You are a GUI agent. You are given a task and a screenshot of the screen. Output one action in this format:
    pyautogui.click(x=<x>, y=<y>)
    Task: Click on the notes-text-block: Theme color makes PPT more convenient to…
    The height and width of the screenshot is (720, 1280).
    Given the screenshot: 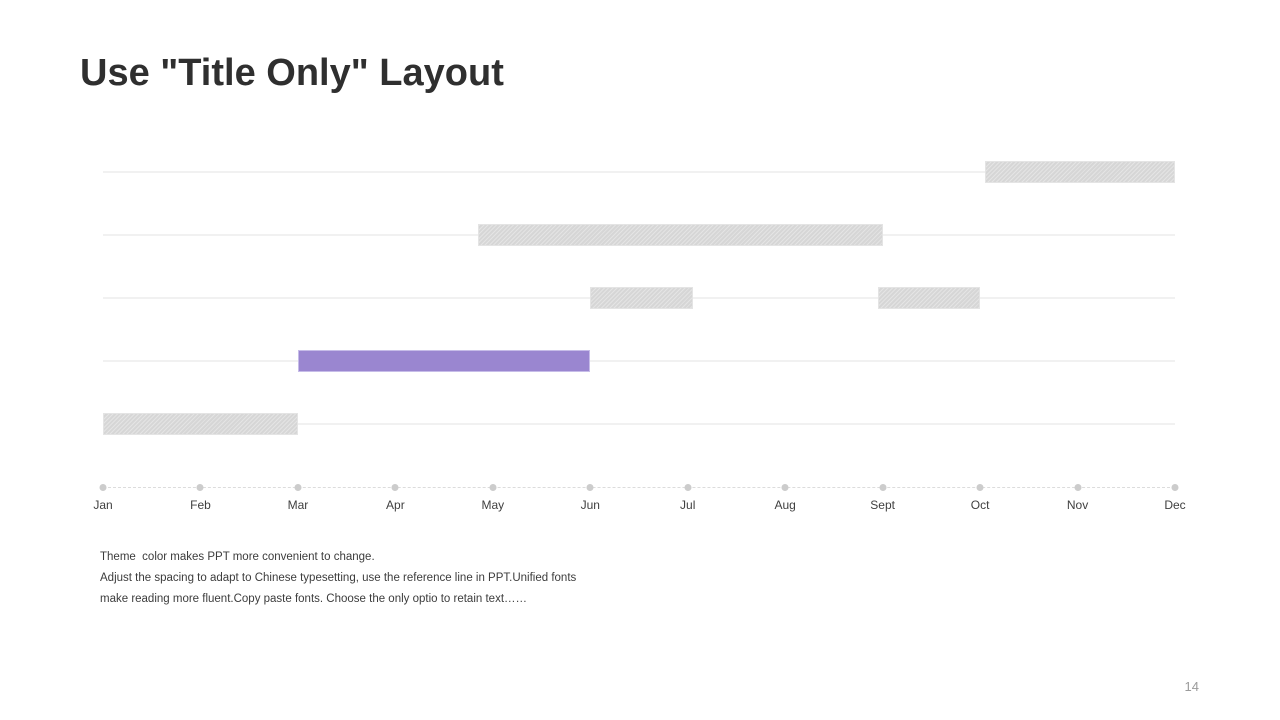 What is the action you would take?
    pyautogui.click(x=338, y=578)
    